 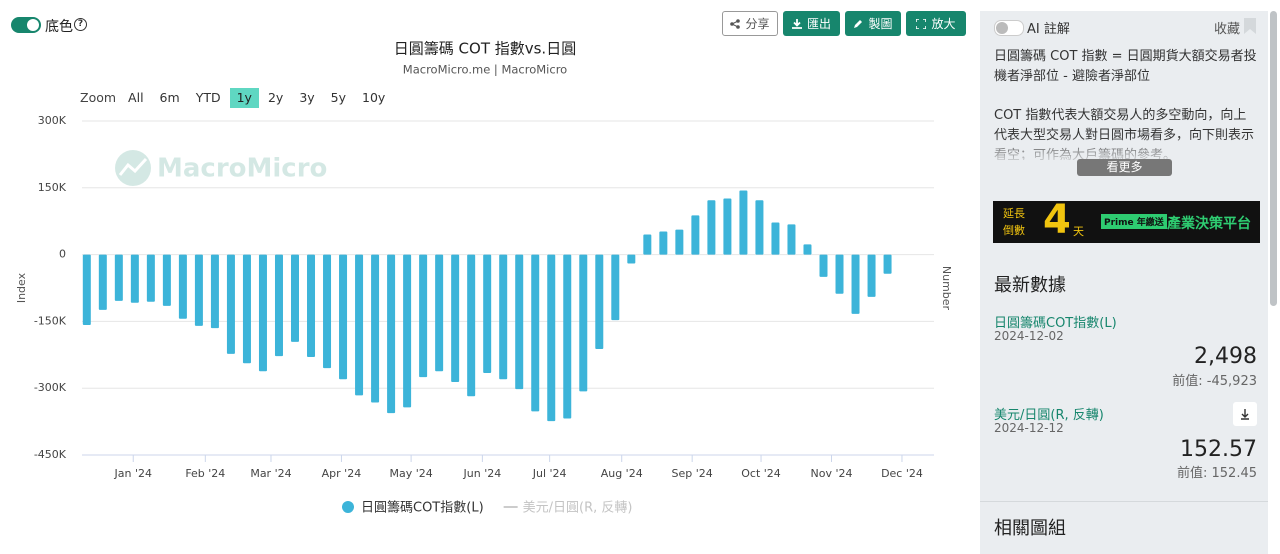 I want to click on x-tick-label: Oct '24, so click(x=761, y=473).